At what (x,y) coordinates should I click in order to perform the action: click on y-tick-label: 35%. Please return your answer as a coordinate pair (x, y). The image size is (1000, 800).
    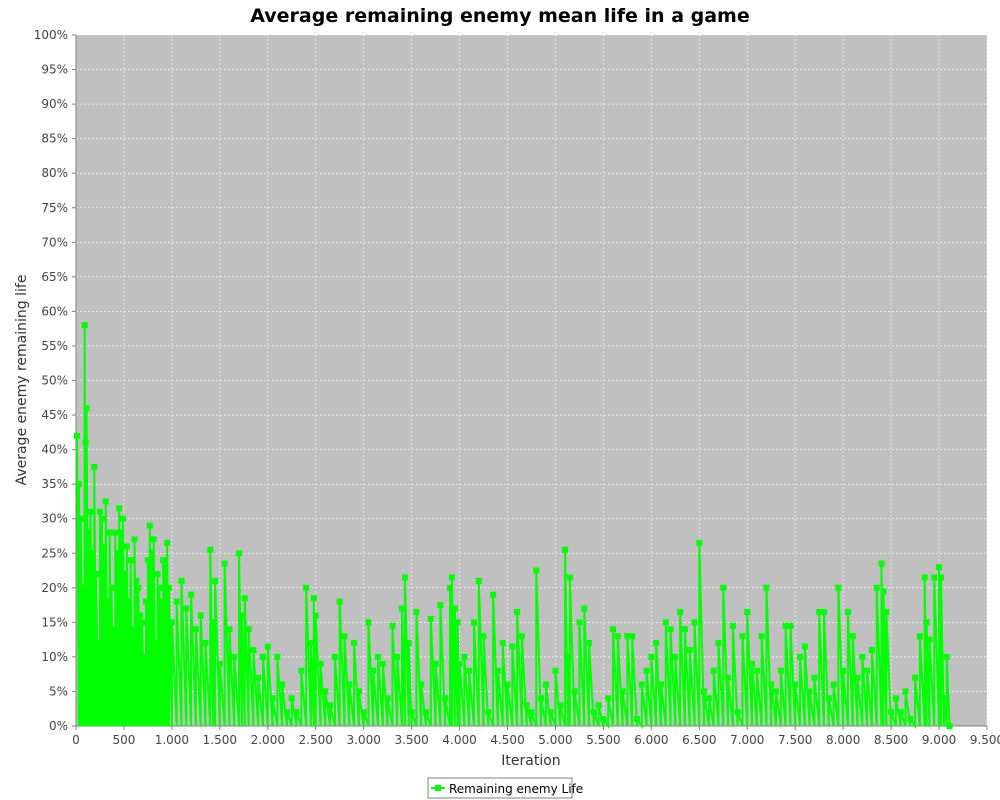
    Looking at the image, I should click on (54, 484).